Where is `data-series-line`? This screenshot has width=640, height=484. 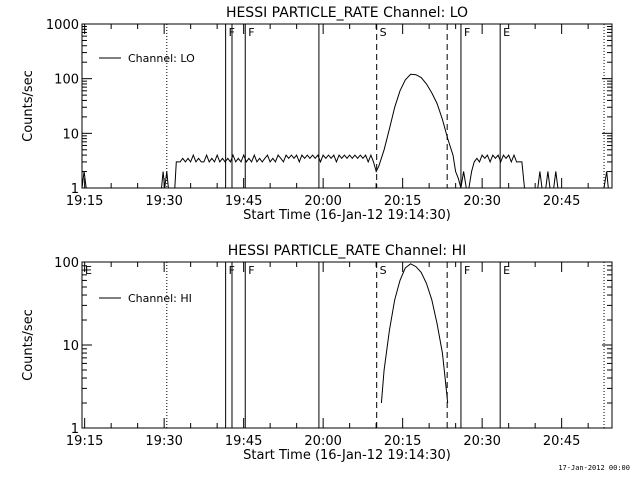 data-series-line is located at coordinates (414, 333).